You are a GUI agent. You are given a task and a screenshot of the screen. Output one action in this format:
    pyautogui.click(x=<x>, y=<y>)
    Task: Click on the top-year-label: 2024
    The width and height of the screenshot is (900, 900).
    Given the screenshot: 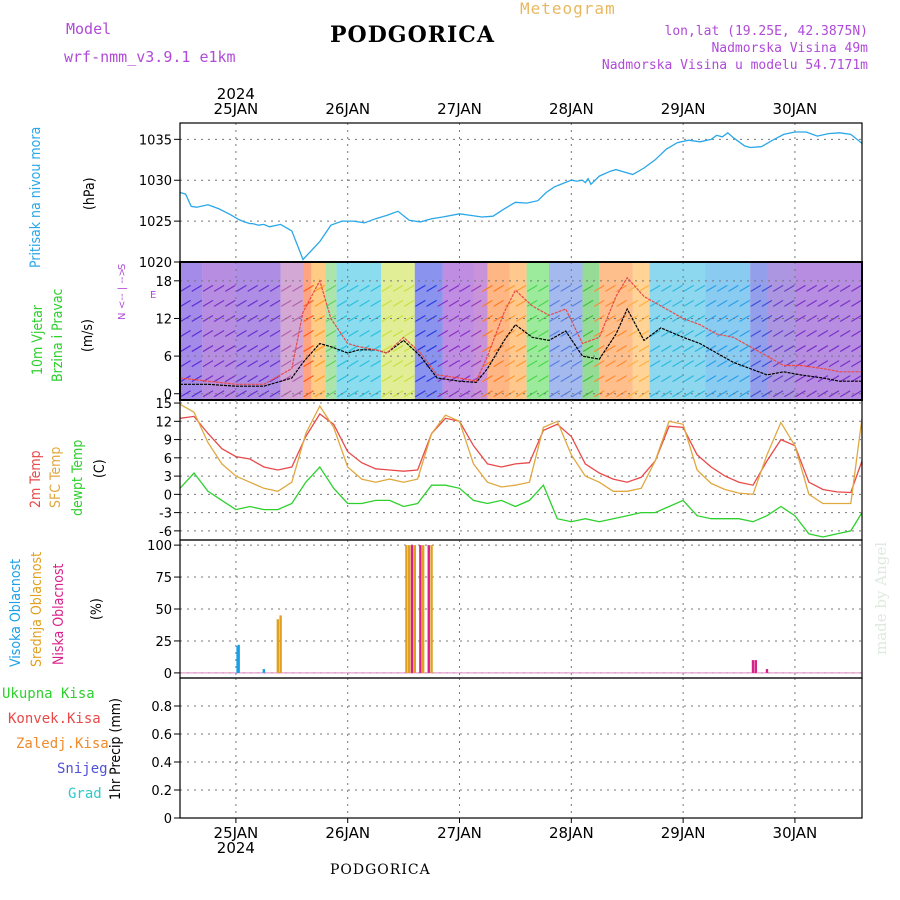 What is the action you would take?
    pyautogui.click(x=236, y=94)
    